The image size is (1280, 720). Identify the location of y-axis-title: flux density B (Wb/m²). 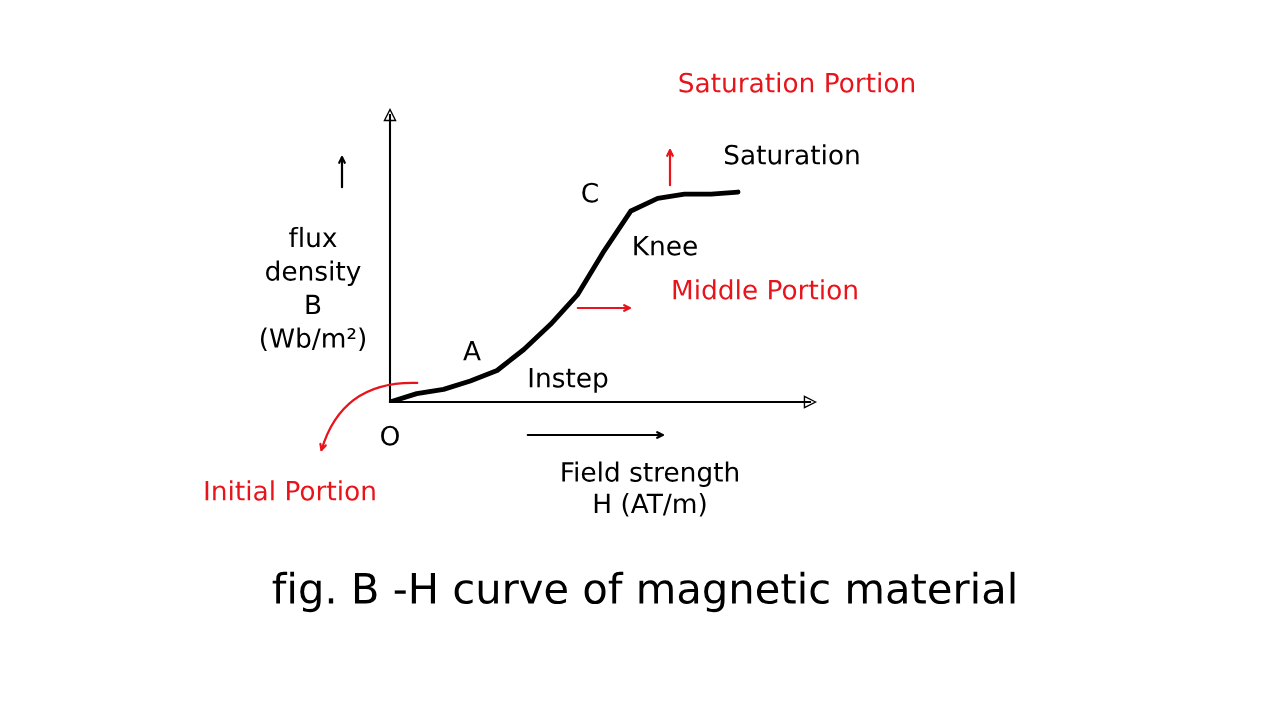
(313, 289).